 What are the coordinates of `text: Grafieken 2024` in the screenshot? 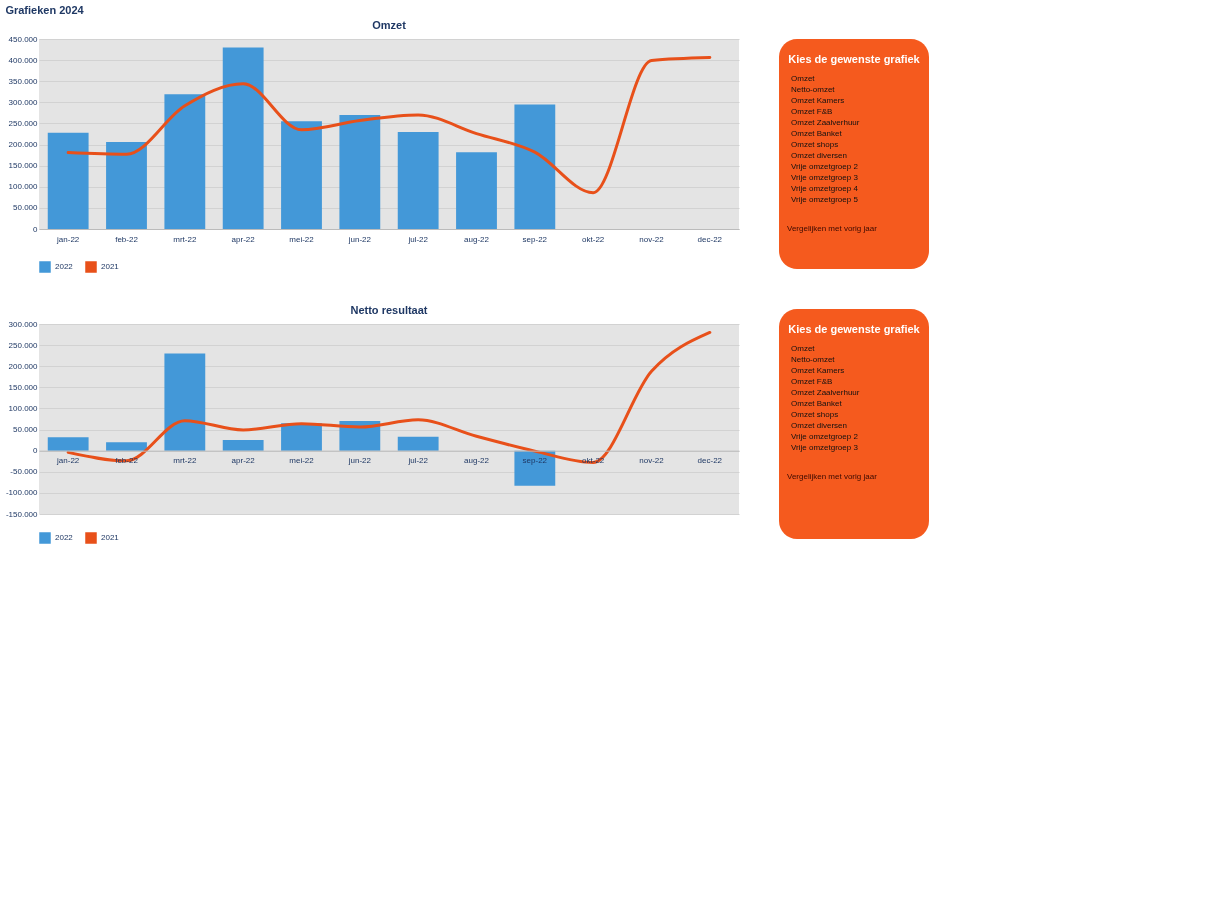 It's located at (45, 10).